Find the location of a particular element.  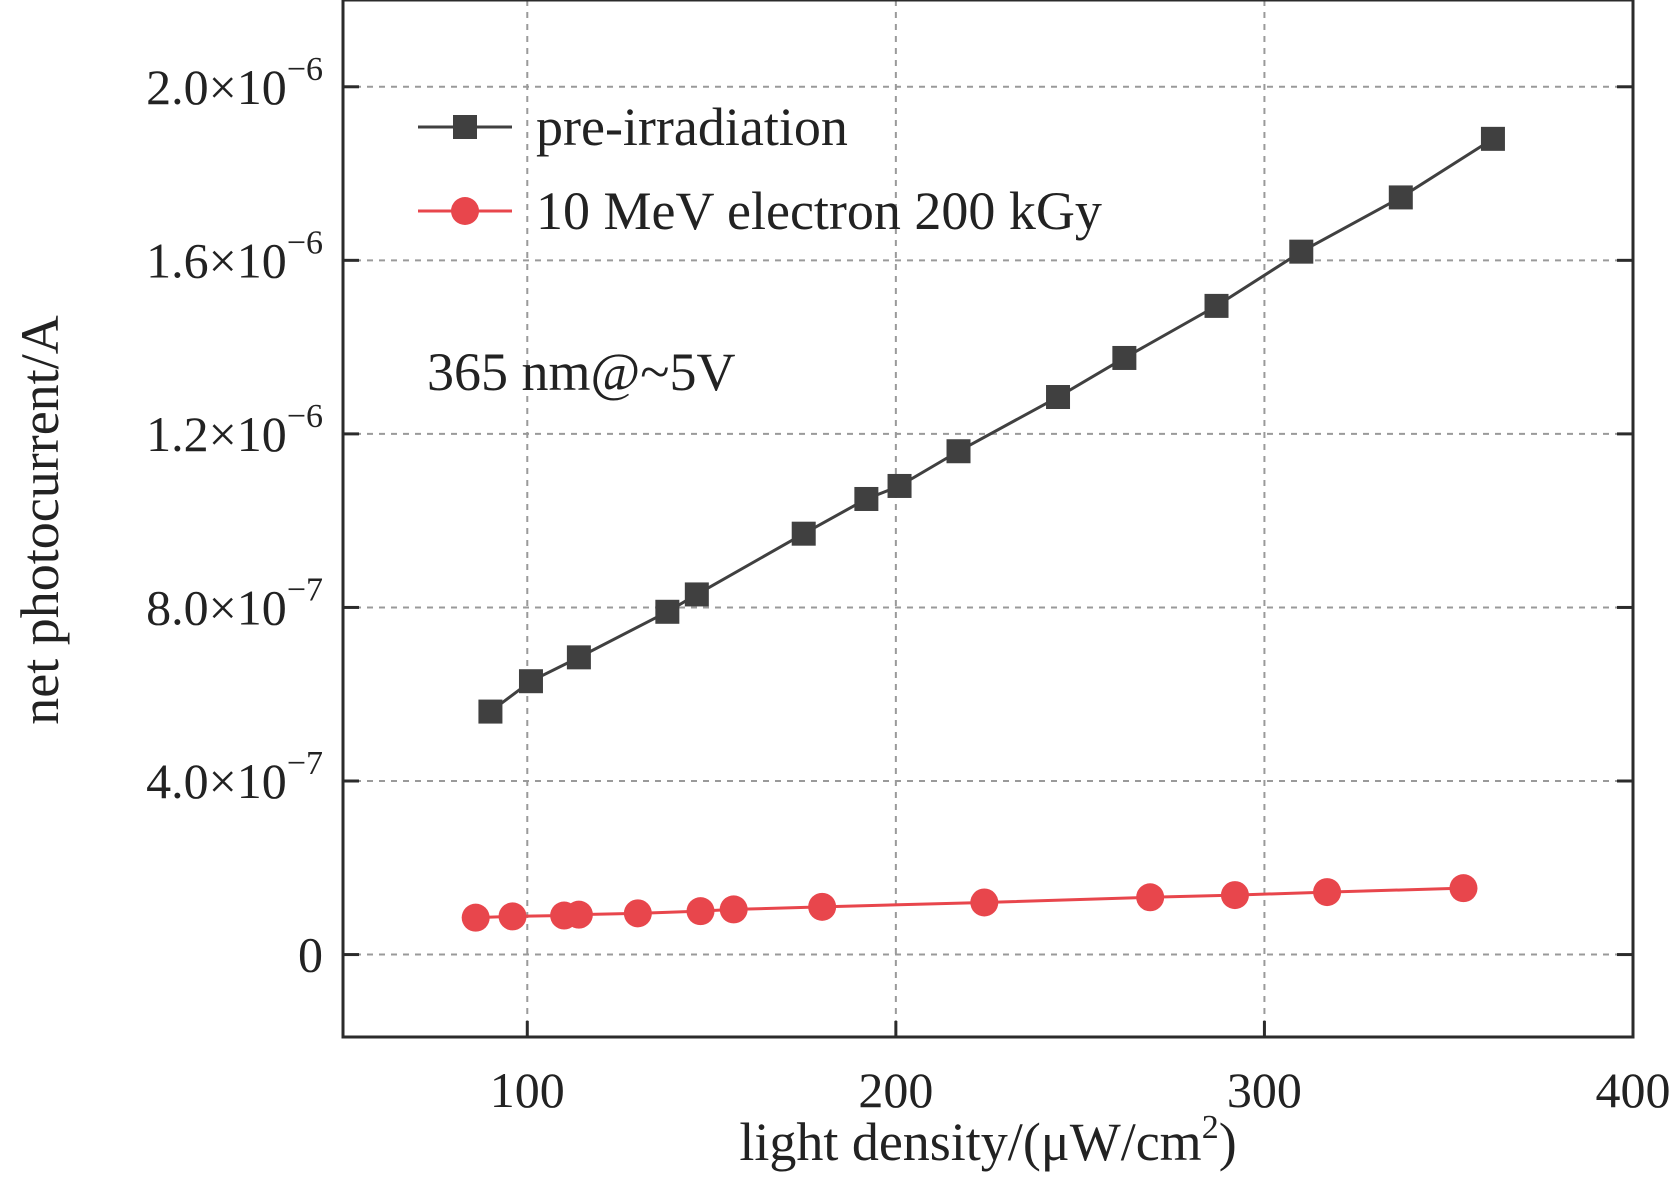

legend-marker-pre-irradiation is located at coordinates (465, 127).